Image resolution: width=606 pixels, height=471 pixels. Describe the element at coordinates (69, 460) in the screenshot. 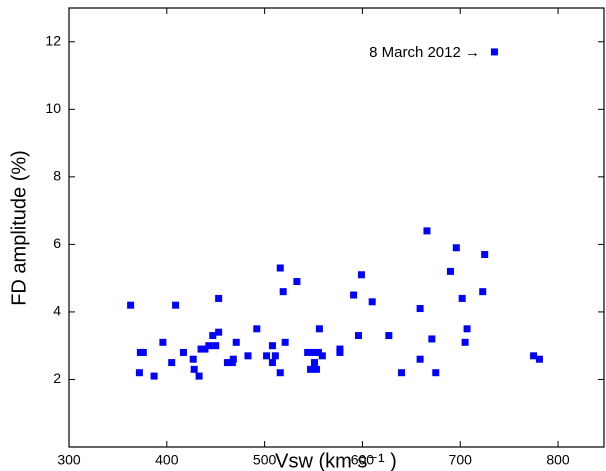

I see `x-tick-label: 300` at that location.